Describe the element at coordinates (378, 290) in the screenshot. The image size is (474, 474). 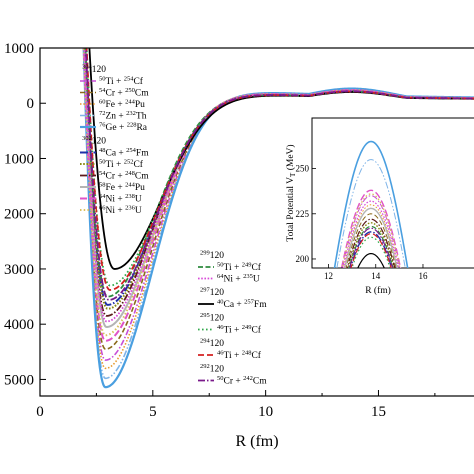
I see `inset-x-axis-title: R (fm)` at that location.